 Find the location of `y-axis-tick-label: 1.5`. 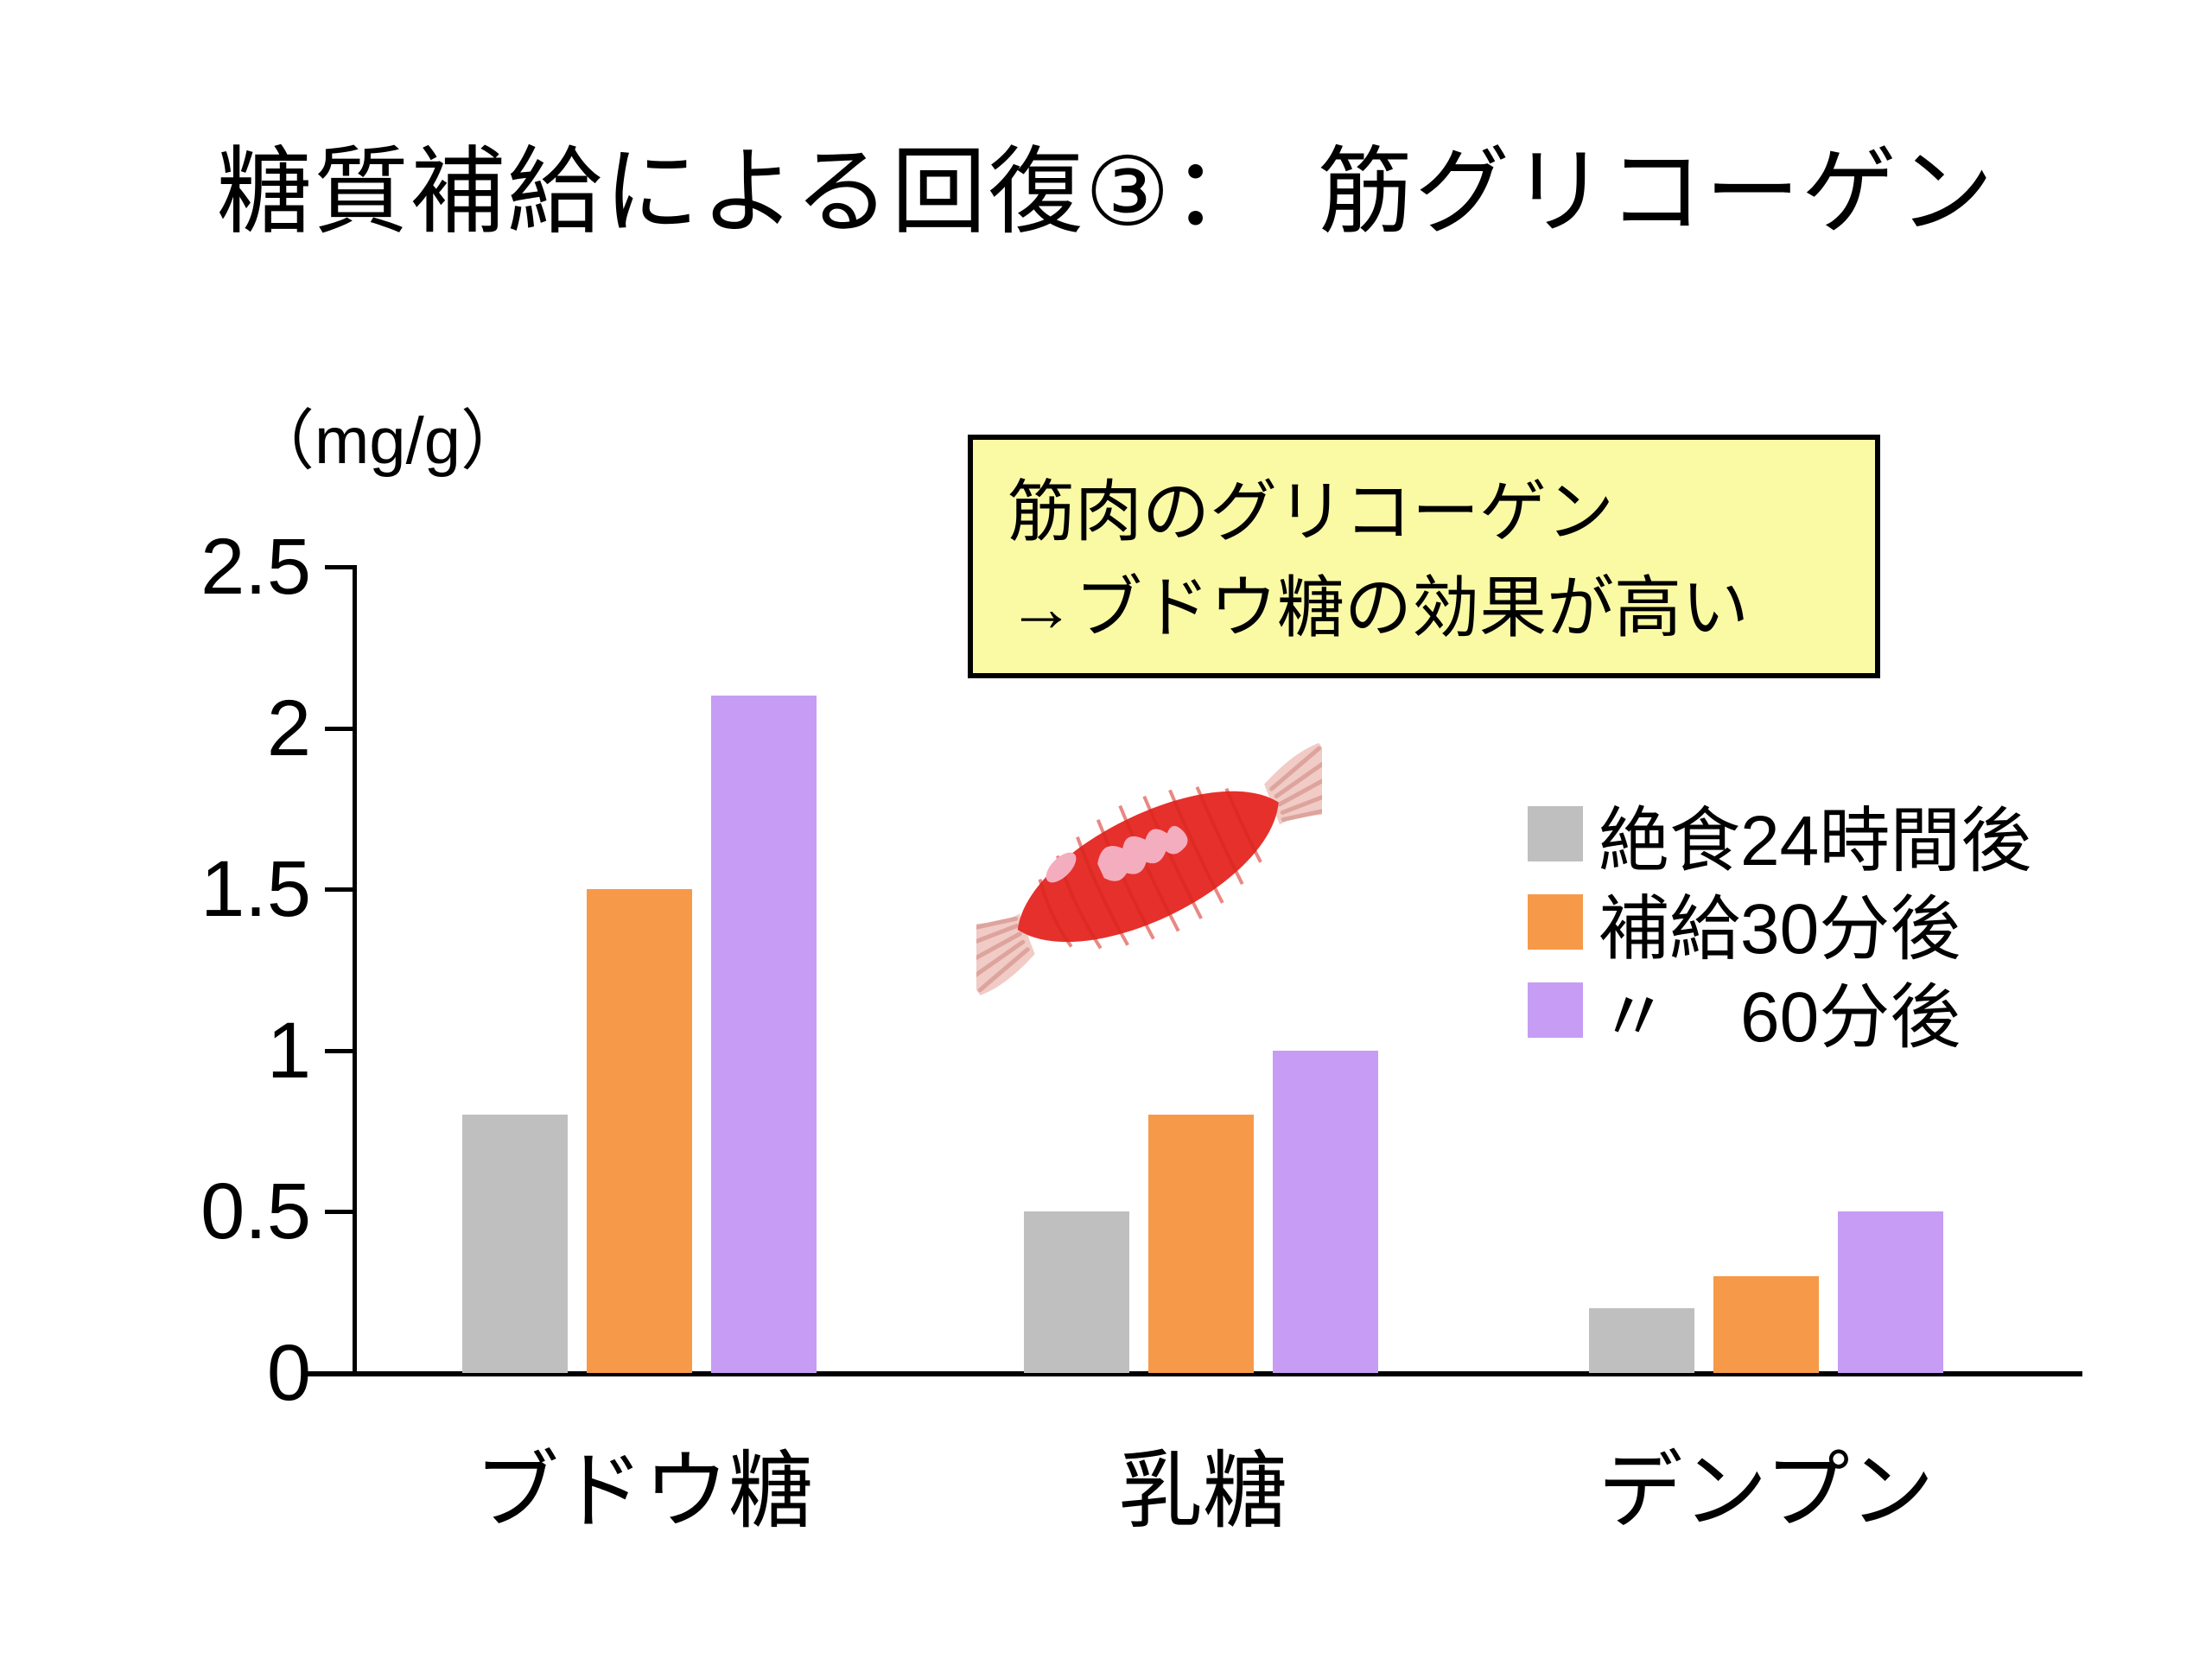

y-axis-tick-label: 1.5 is located at coordinates (255, 889).